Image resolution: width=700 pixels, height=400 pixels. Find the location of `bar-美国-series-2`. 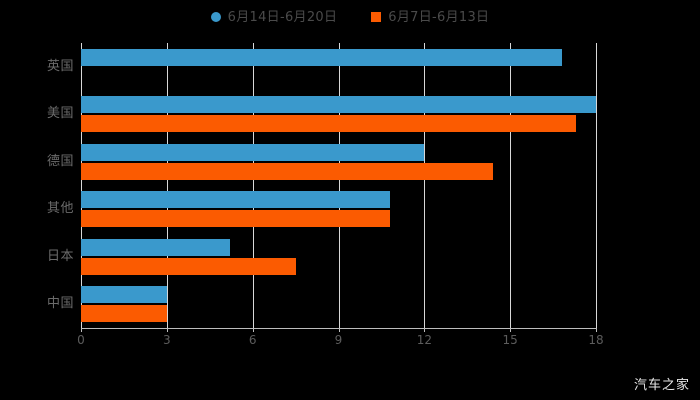

bar-美国-series-2 is located at coordinates (328, 124).